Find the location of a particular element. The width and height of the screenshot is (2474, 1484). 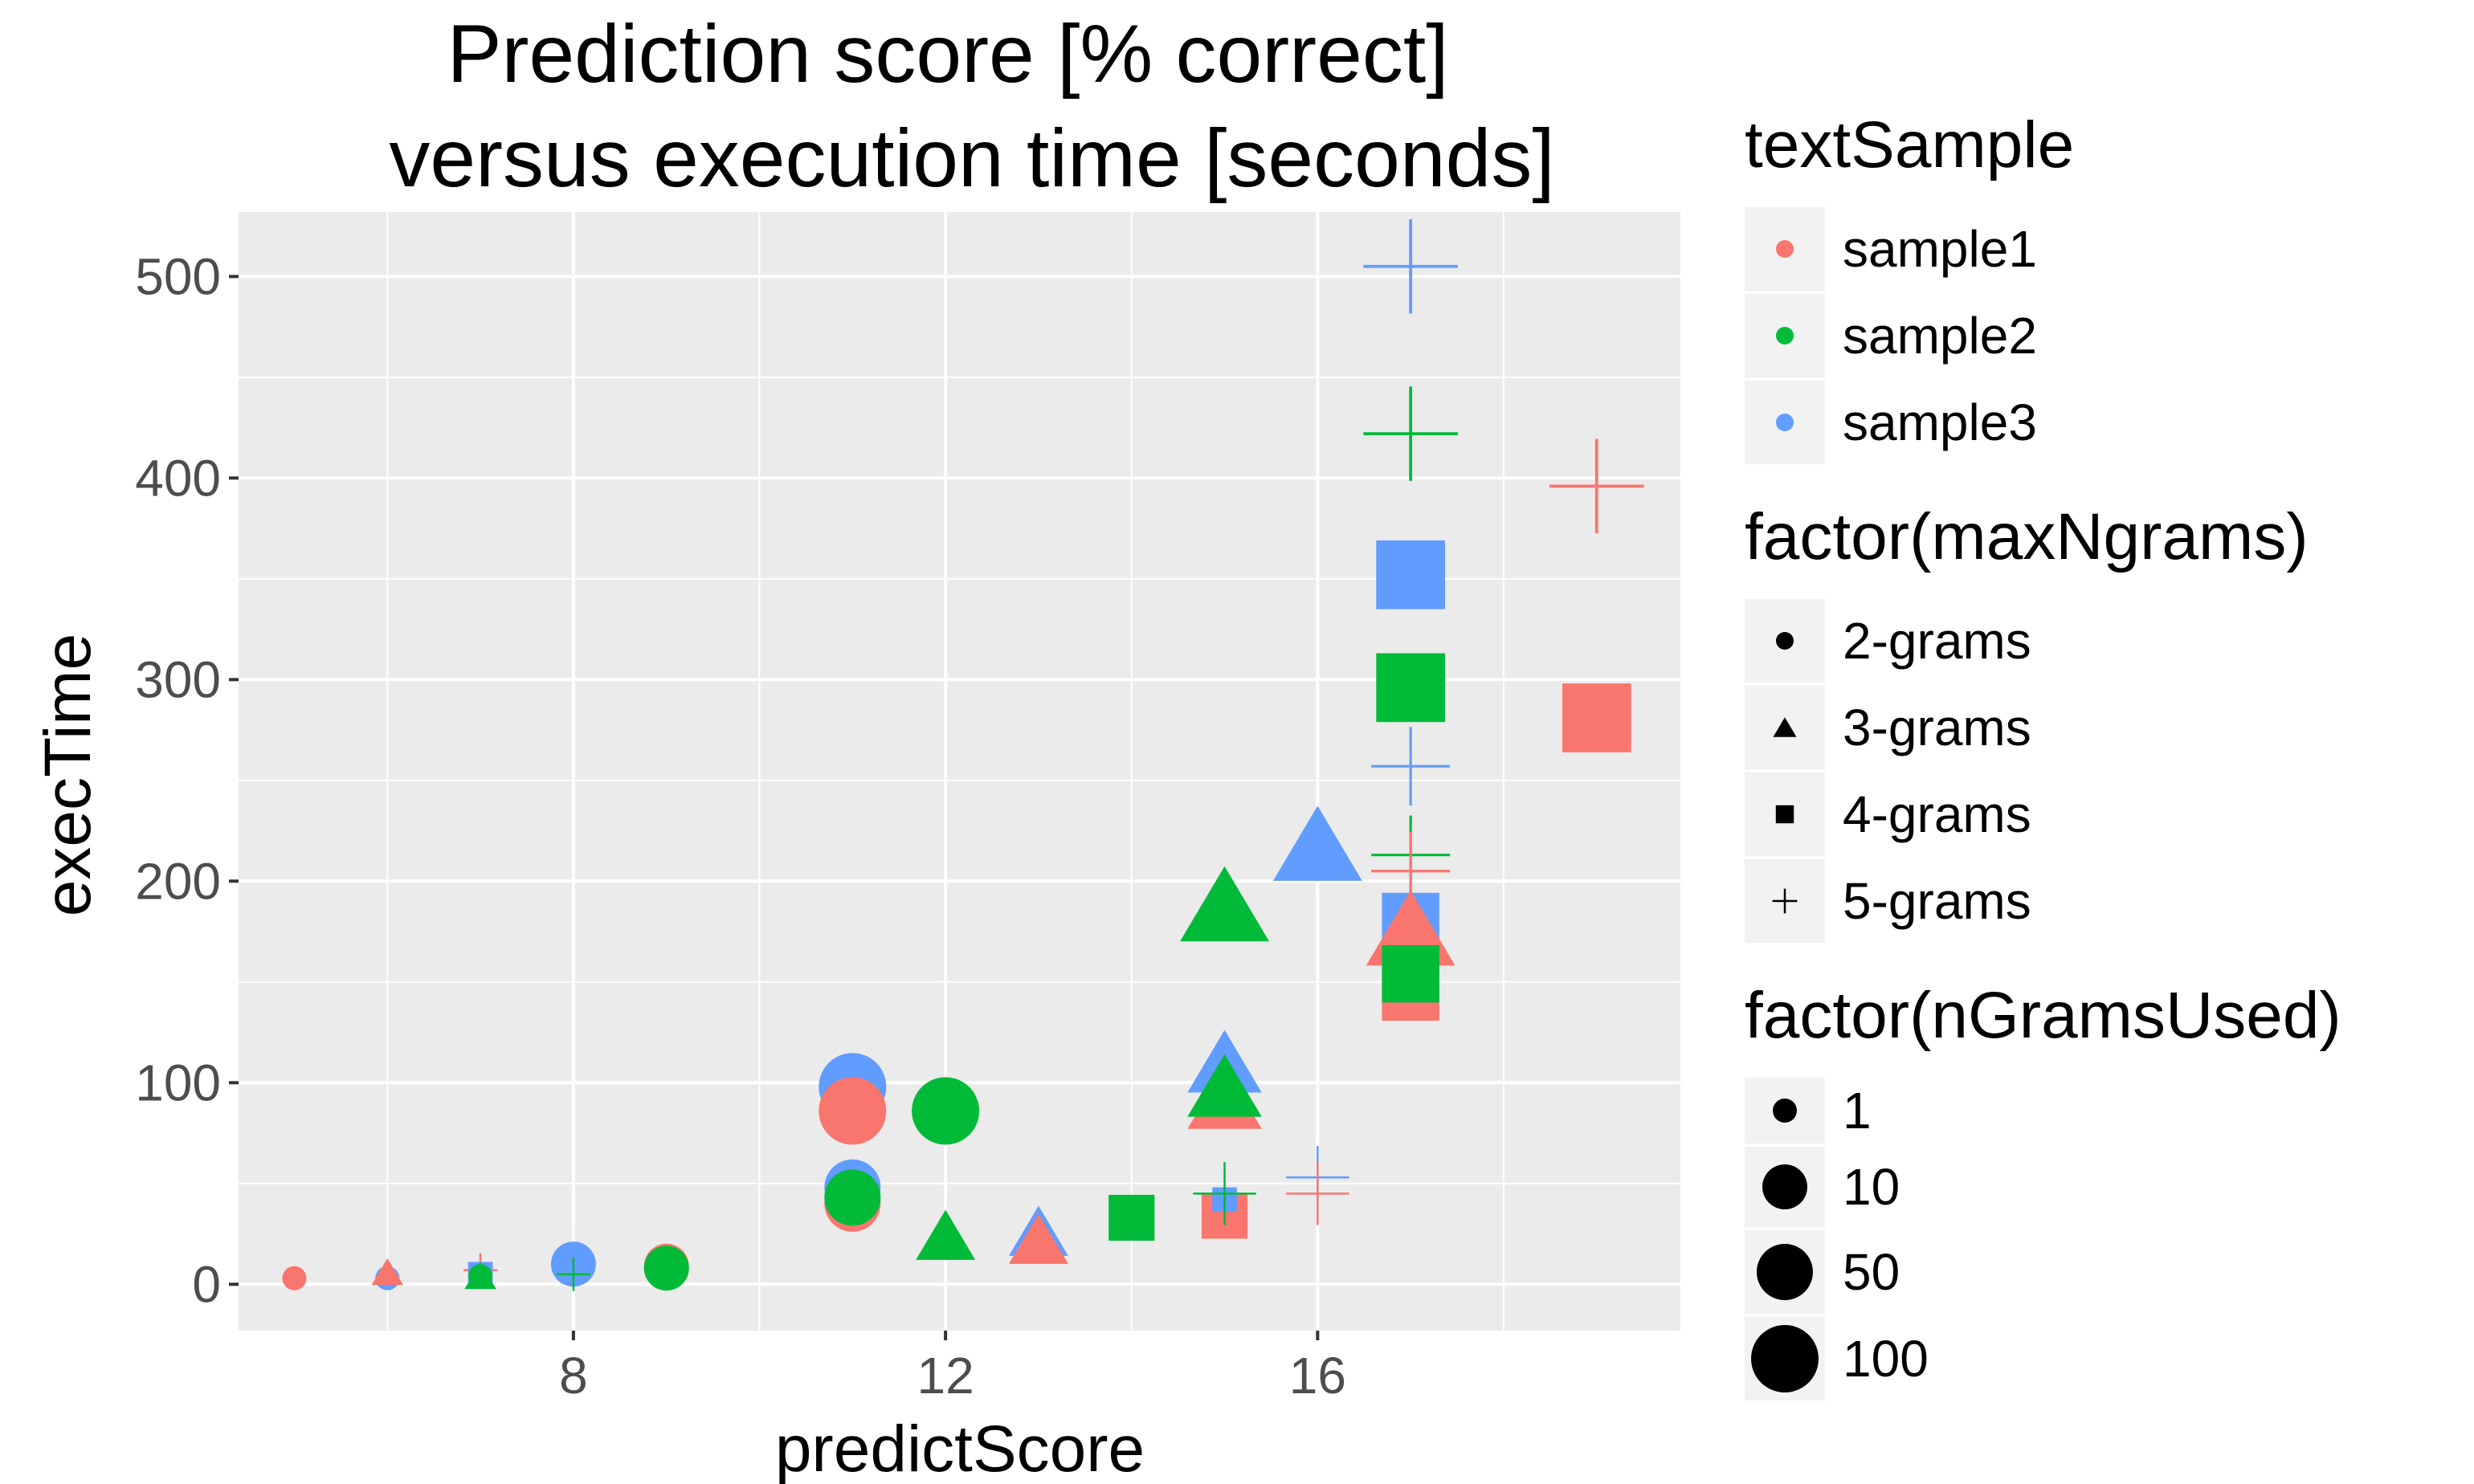

y-tick-label: 300 is located at coordinates (178, 679).